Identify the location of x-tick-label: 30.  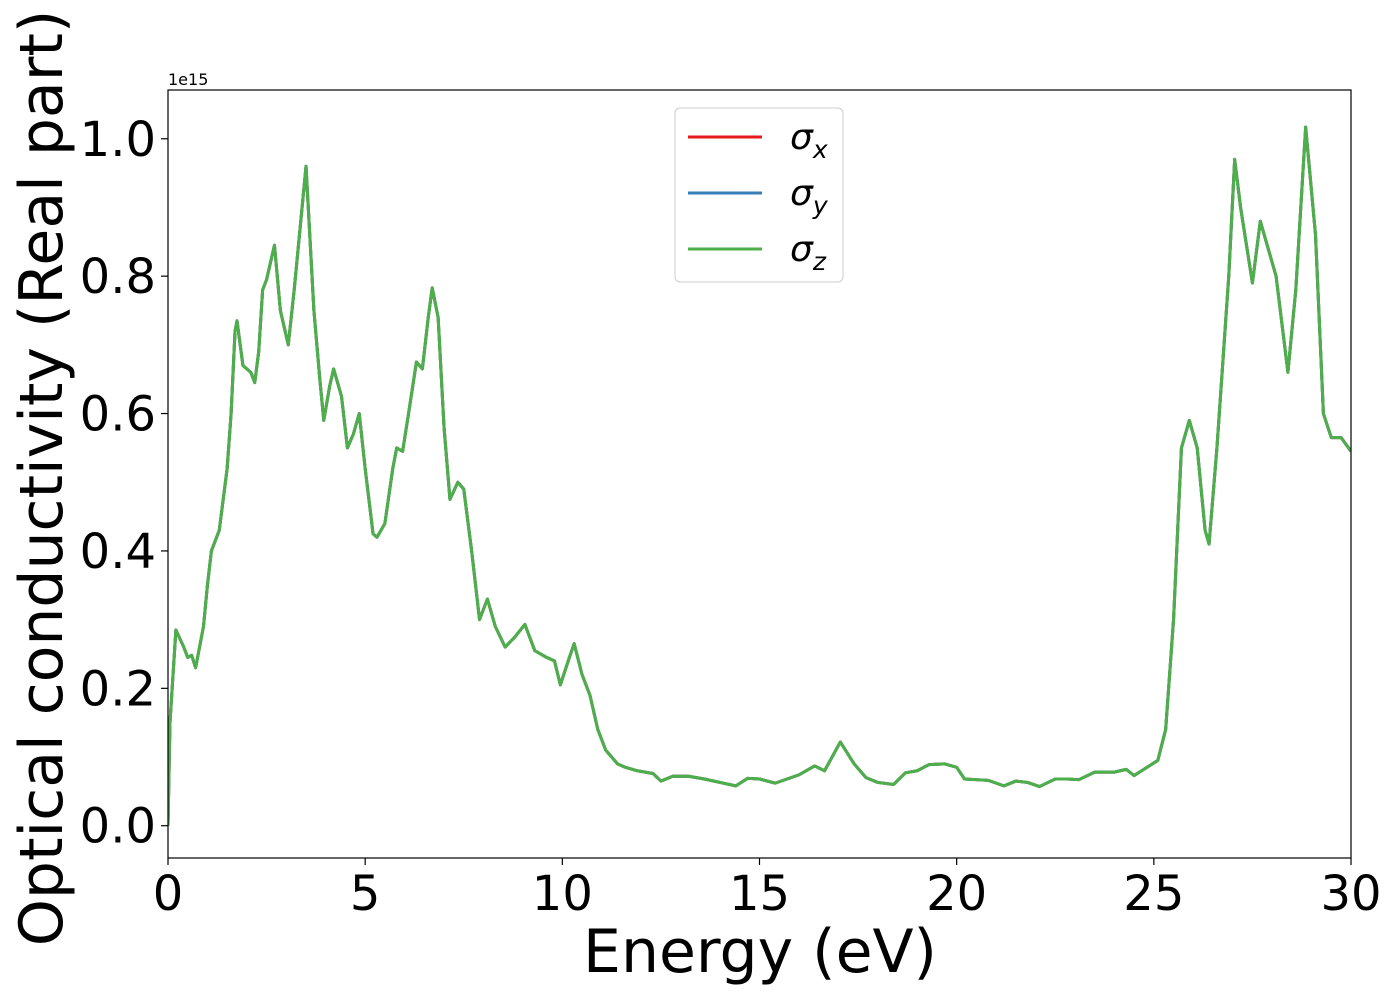
(1350, 894).